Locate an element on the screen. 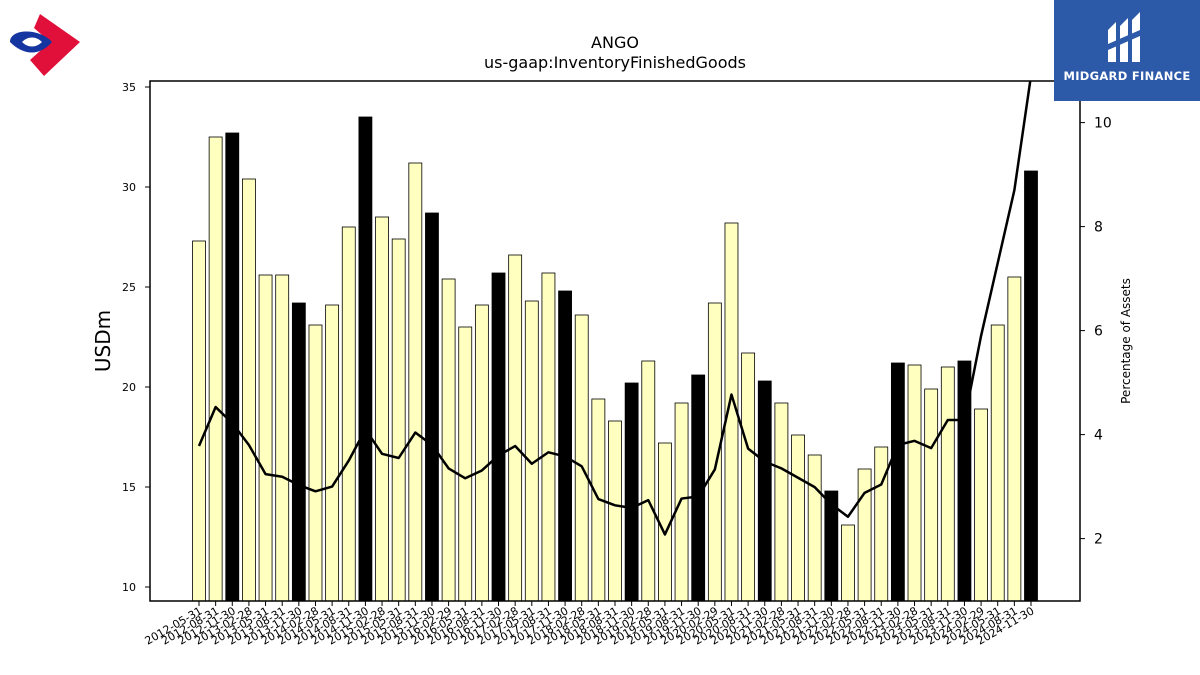 The width and height of the screenshot is (1200, 675). y-tick-label: 30 is located at coordinates (129, 187).